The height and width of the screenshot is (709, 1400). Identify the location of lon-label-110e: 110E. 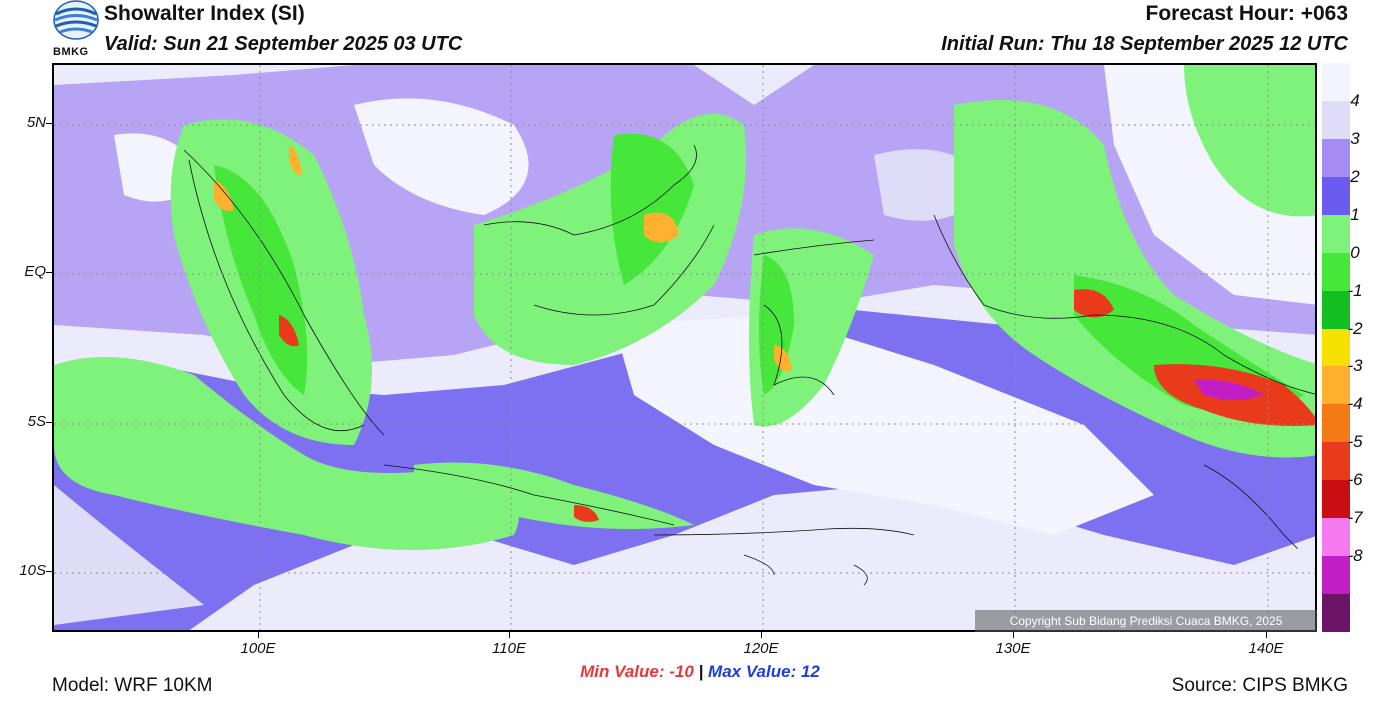
(509, 648).